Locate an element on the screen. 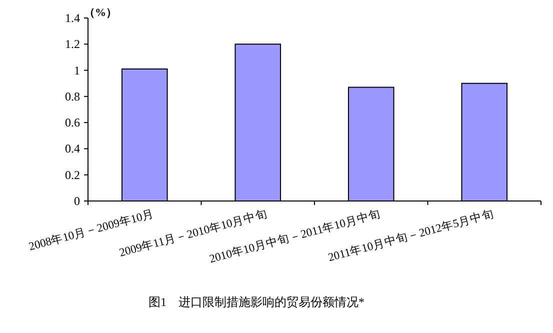  y-tick-label: 0 is located at coordinates (77, 201).